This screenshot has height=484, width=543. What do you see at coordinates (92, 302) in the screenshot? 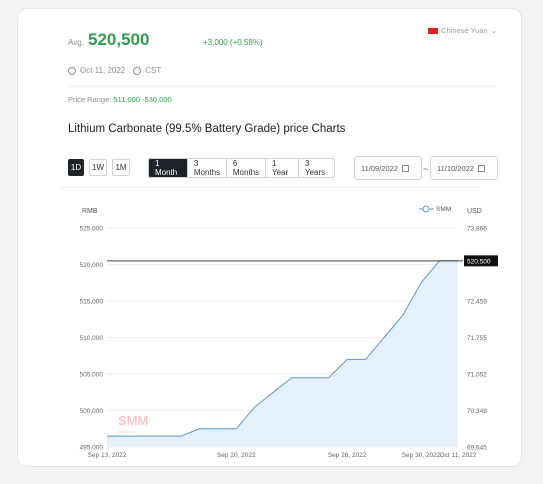
I see `left-tick-label: 515,000` at bounding box center [92, 302].